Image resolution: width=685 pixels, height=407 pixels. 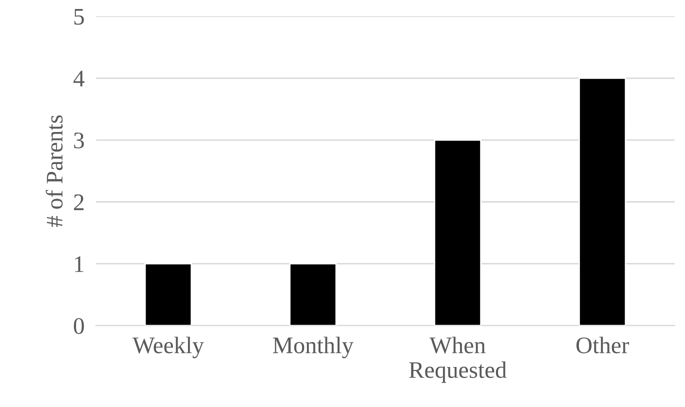 I want to click on y-tick-label: 5, so click(x=79, y=17).